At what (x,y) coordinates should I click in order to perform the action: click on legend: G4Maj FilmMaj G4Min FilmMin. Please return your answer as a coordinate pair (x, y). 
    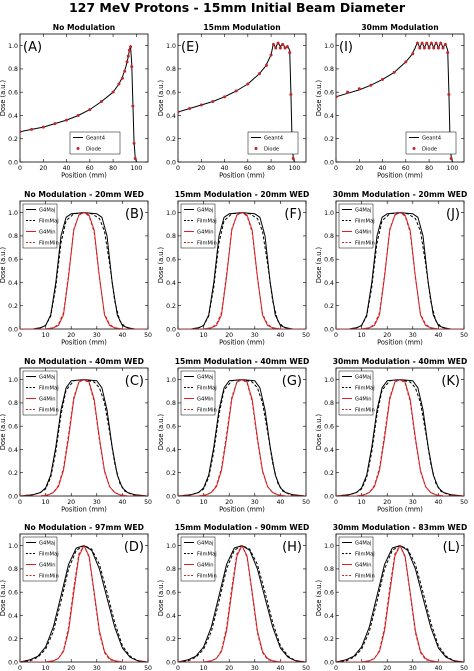
    Looking at the image, I should click on (356, 559).